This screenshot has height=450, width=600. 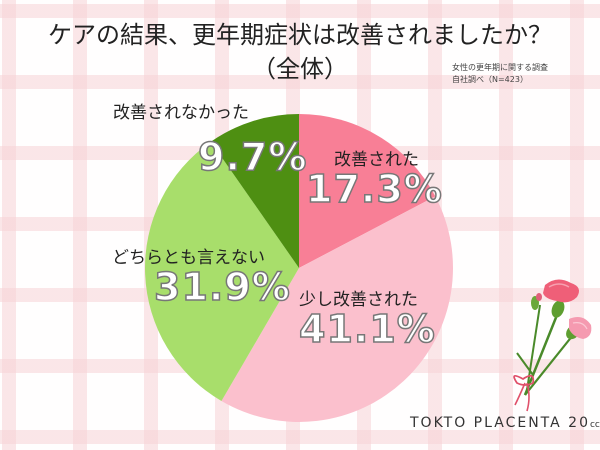 What do you see at coordinates (500, 423) in the screenshot?
I see `brand-name: TOKTO PLACENTA 20` at bounding box center [500, 423].